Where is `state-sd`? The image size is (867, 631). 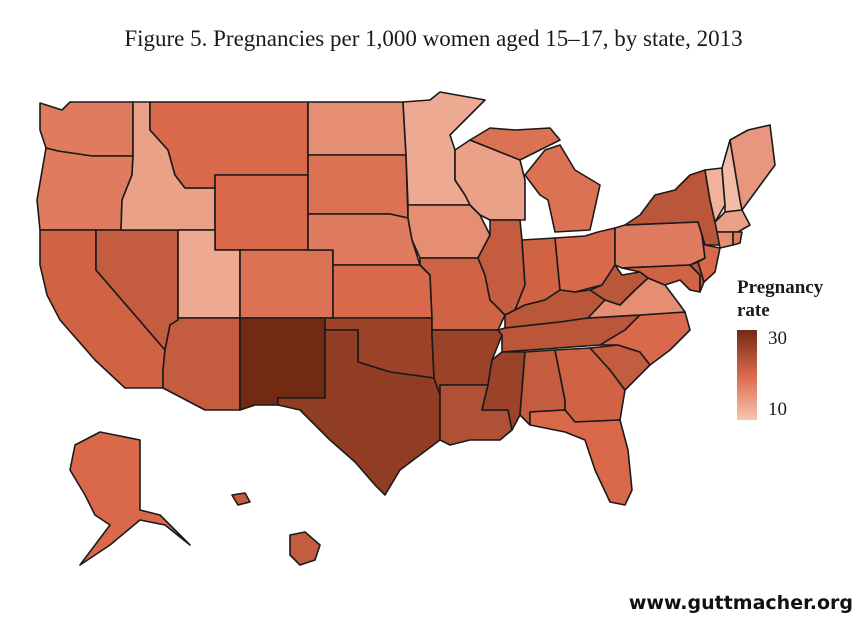 state-sd is located at coordinates (358, 186).